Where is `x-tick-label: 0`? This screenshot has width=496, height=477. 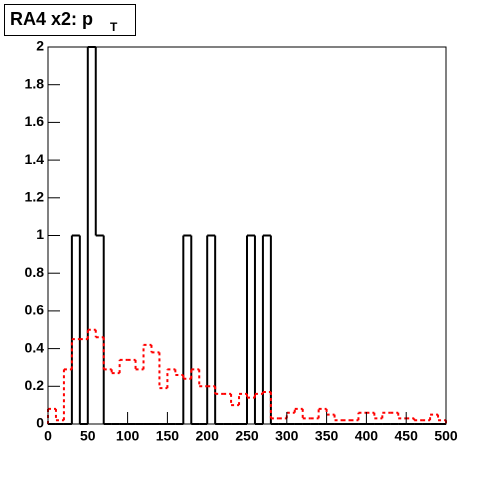
x-tick-label: 0 is located at coordinates (48, 436).